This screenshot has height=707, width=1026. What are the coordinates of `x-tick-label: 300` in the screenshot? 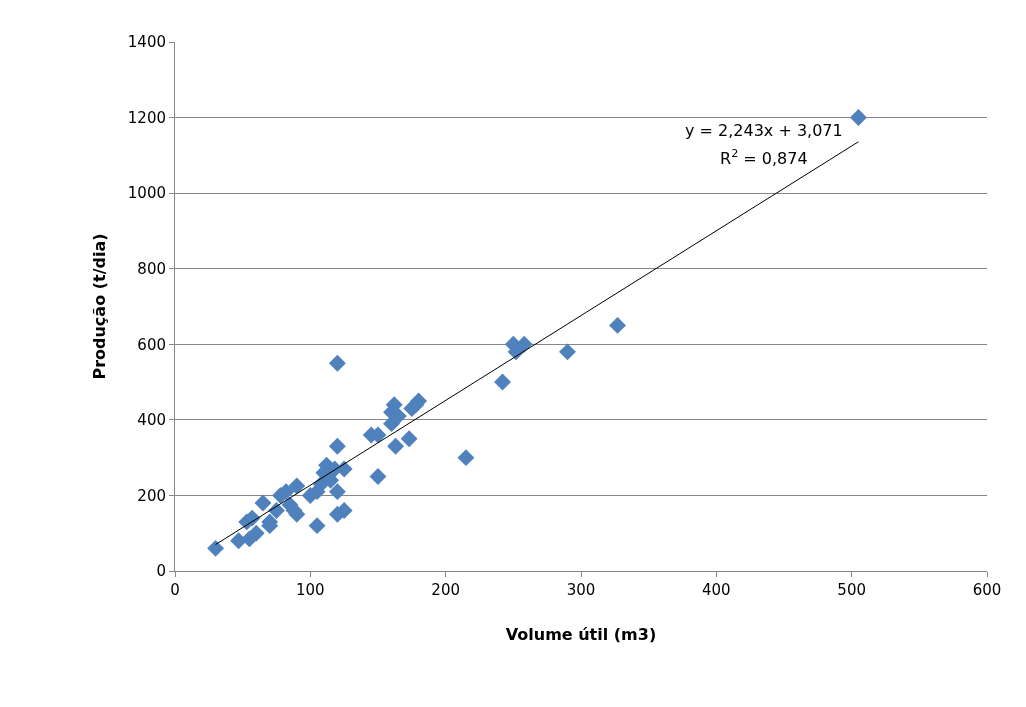 It's located at (581, 590).